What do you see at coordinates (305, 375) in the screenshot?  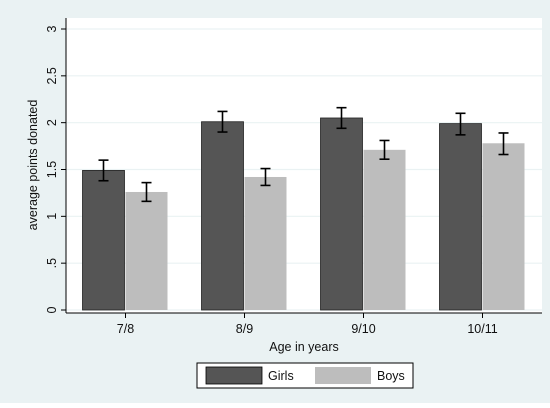 I see `legend: Girls Boys` at bounding box center [305, 375].